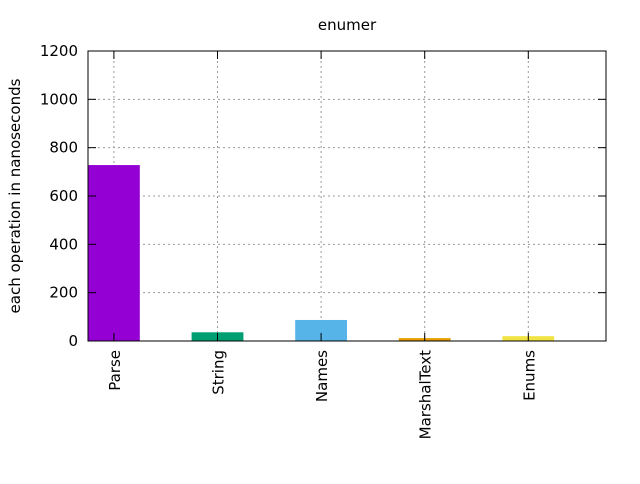 This screenshot has height=484, width=640. I want to click on x-tick-label: MarshalText, so click(426, 394).